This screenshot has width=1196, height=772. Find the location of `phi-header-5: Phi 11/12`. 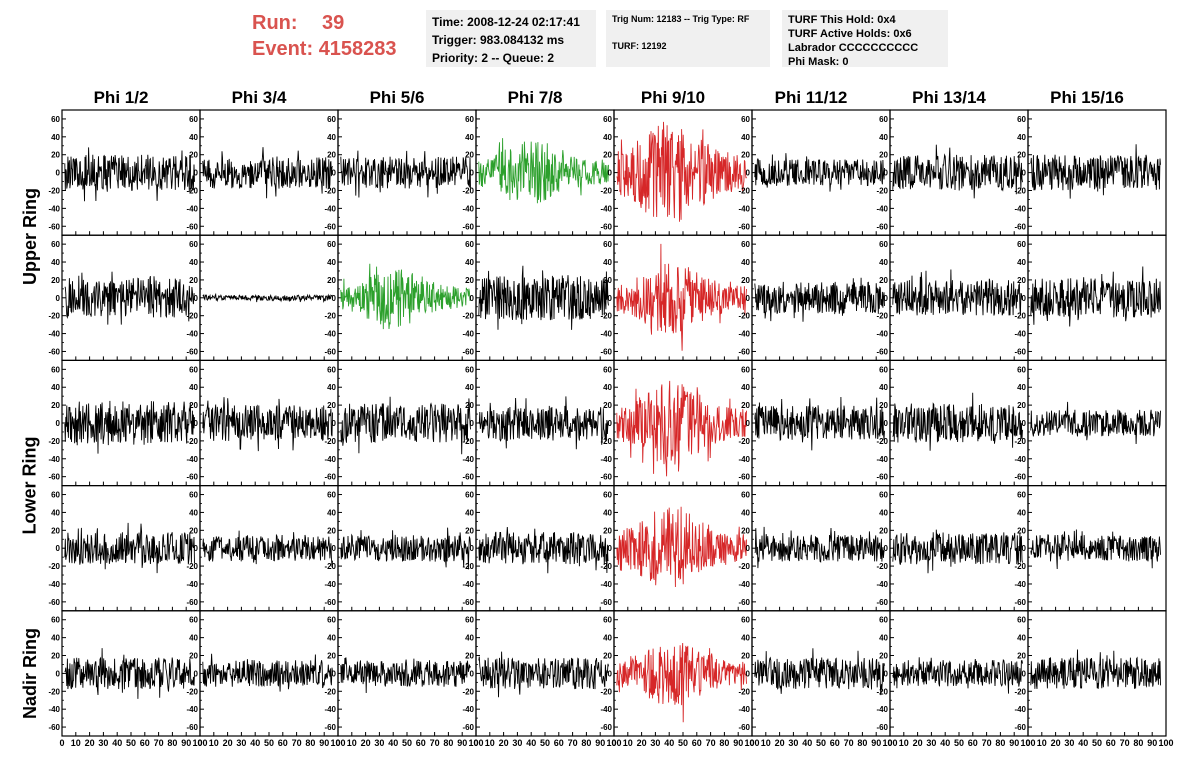

phi-header-5: Phi 11/12 is located at coordinates (811, 97).